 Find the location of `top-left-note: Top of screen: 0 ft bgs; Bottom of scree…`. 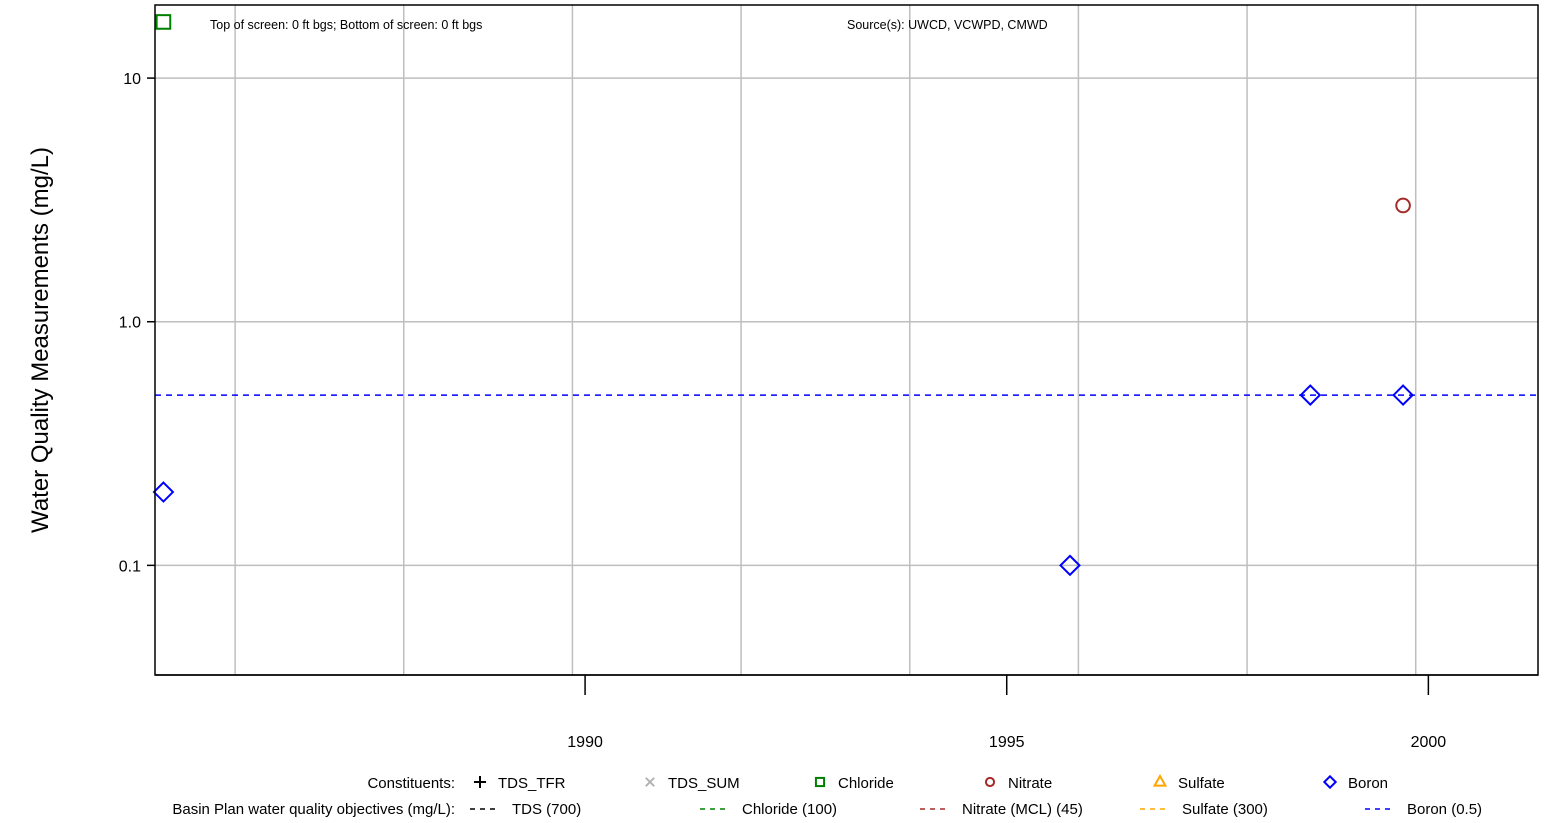

top-left-note: Top of screen: 0 ft bgs; Bottom of scree… is located at coordinates (346, 25).